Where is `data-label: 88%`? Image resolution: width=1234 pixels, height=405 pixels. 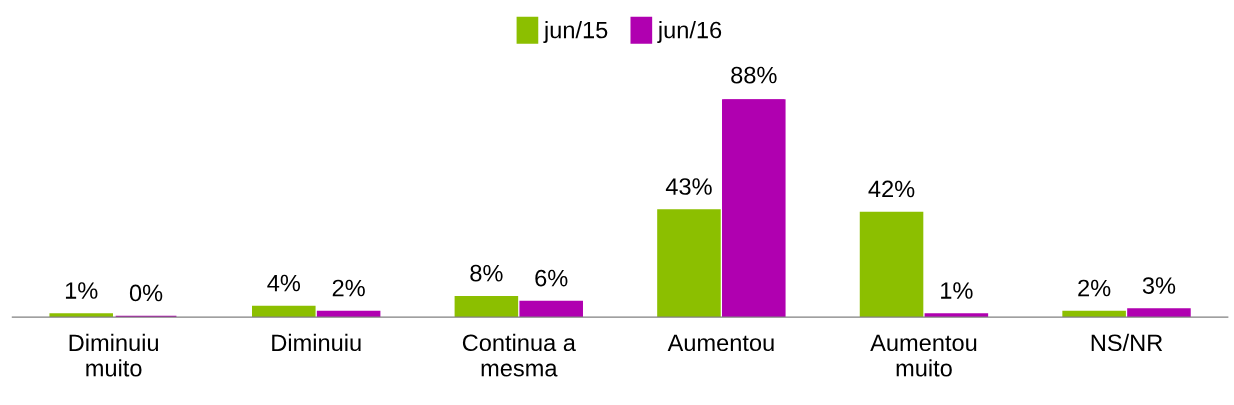 data-label: 88% is located at coordinates (754, 75).